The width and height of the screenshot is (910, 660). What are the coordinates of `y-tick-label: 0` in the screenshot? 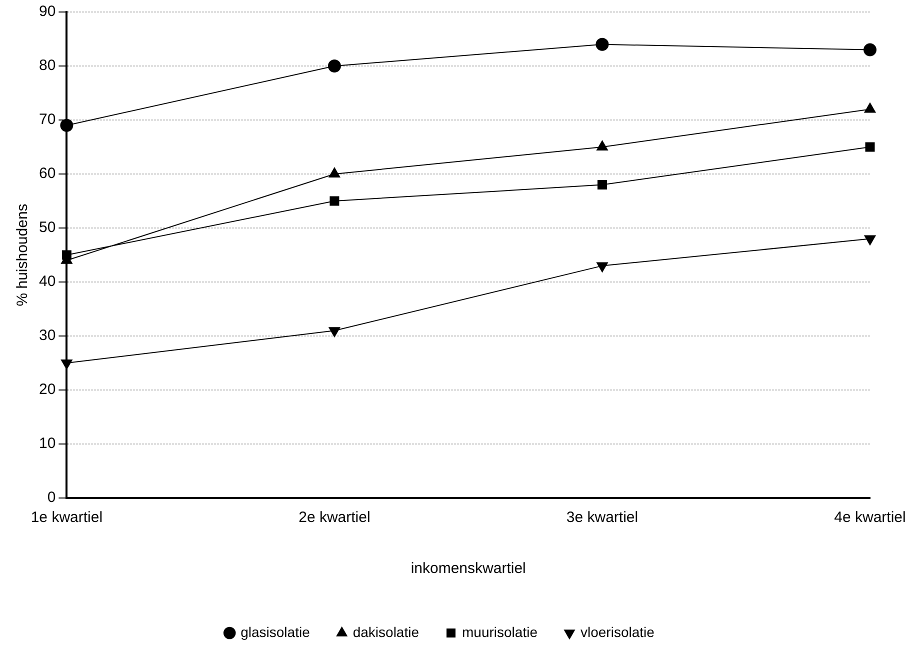 It's located at (51, 497).